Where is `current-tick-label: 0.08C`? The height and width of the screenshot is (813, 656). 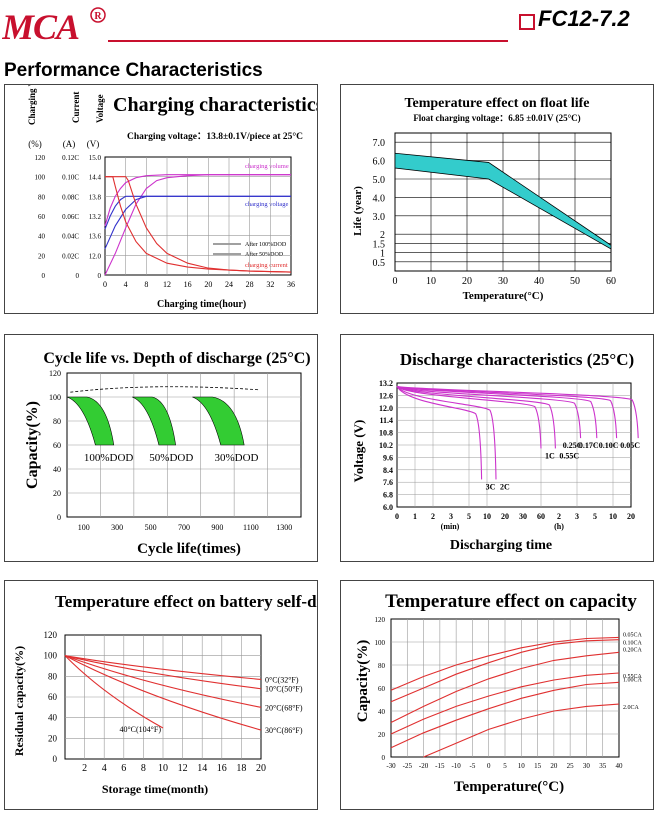
current-tick-label: 0.08C is located at coordinates (70, 197).